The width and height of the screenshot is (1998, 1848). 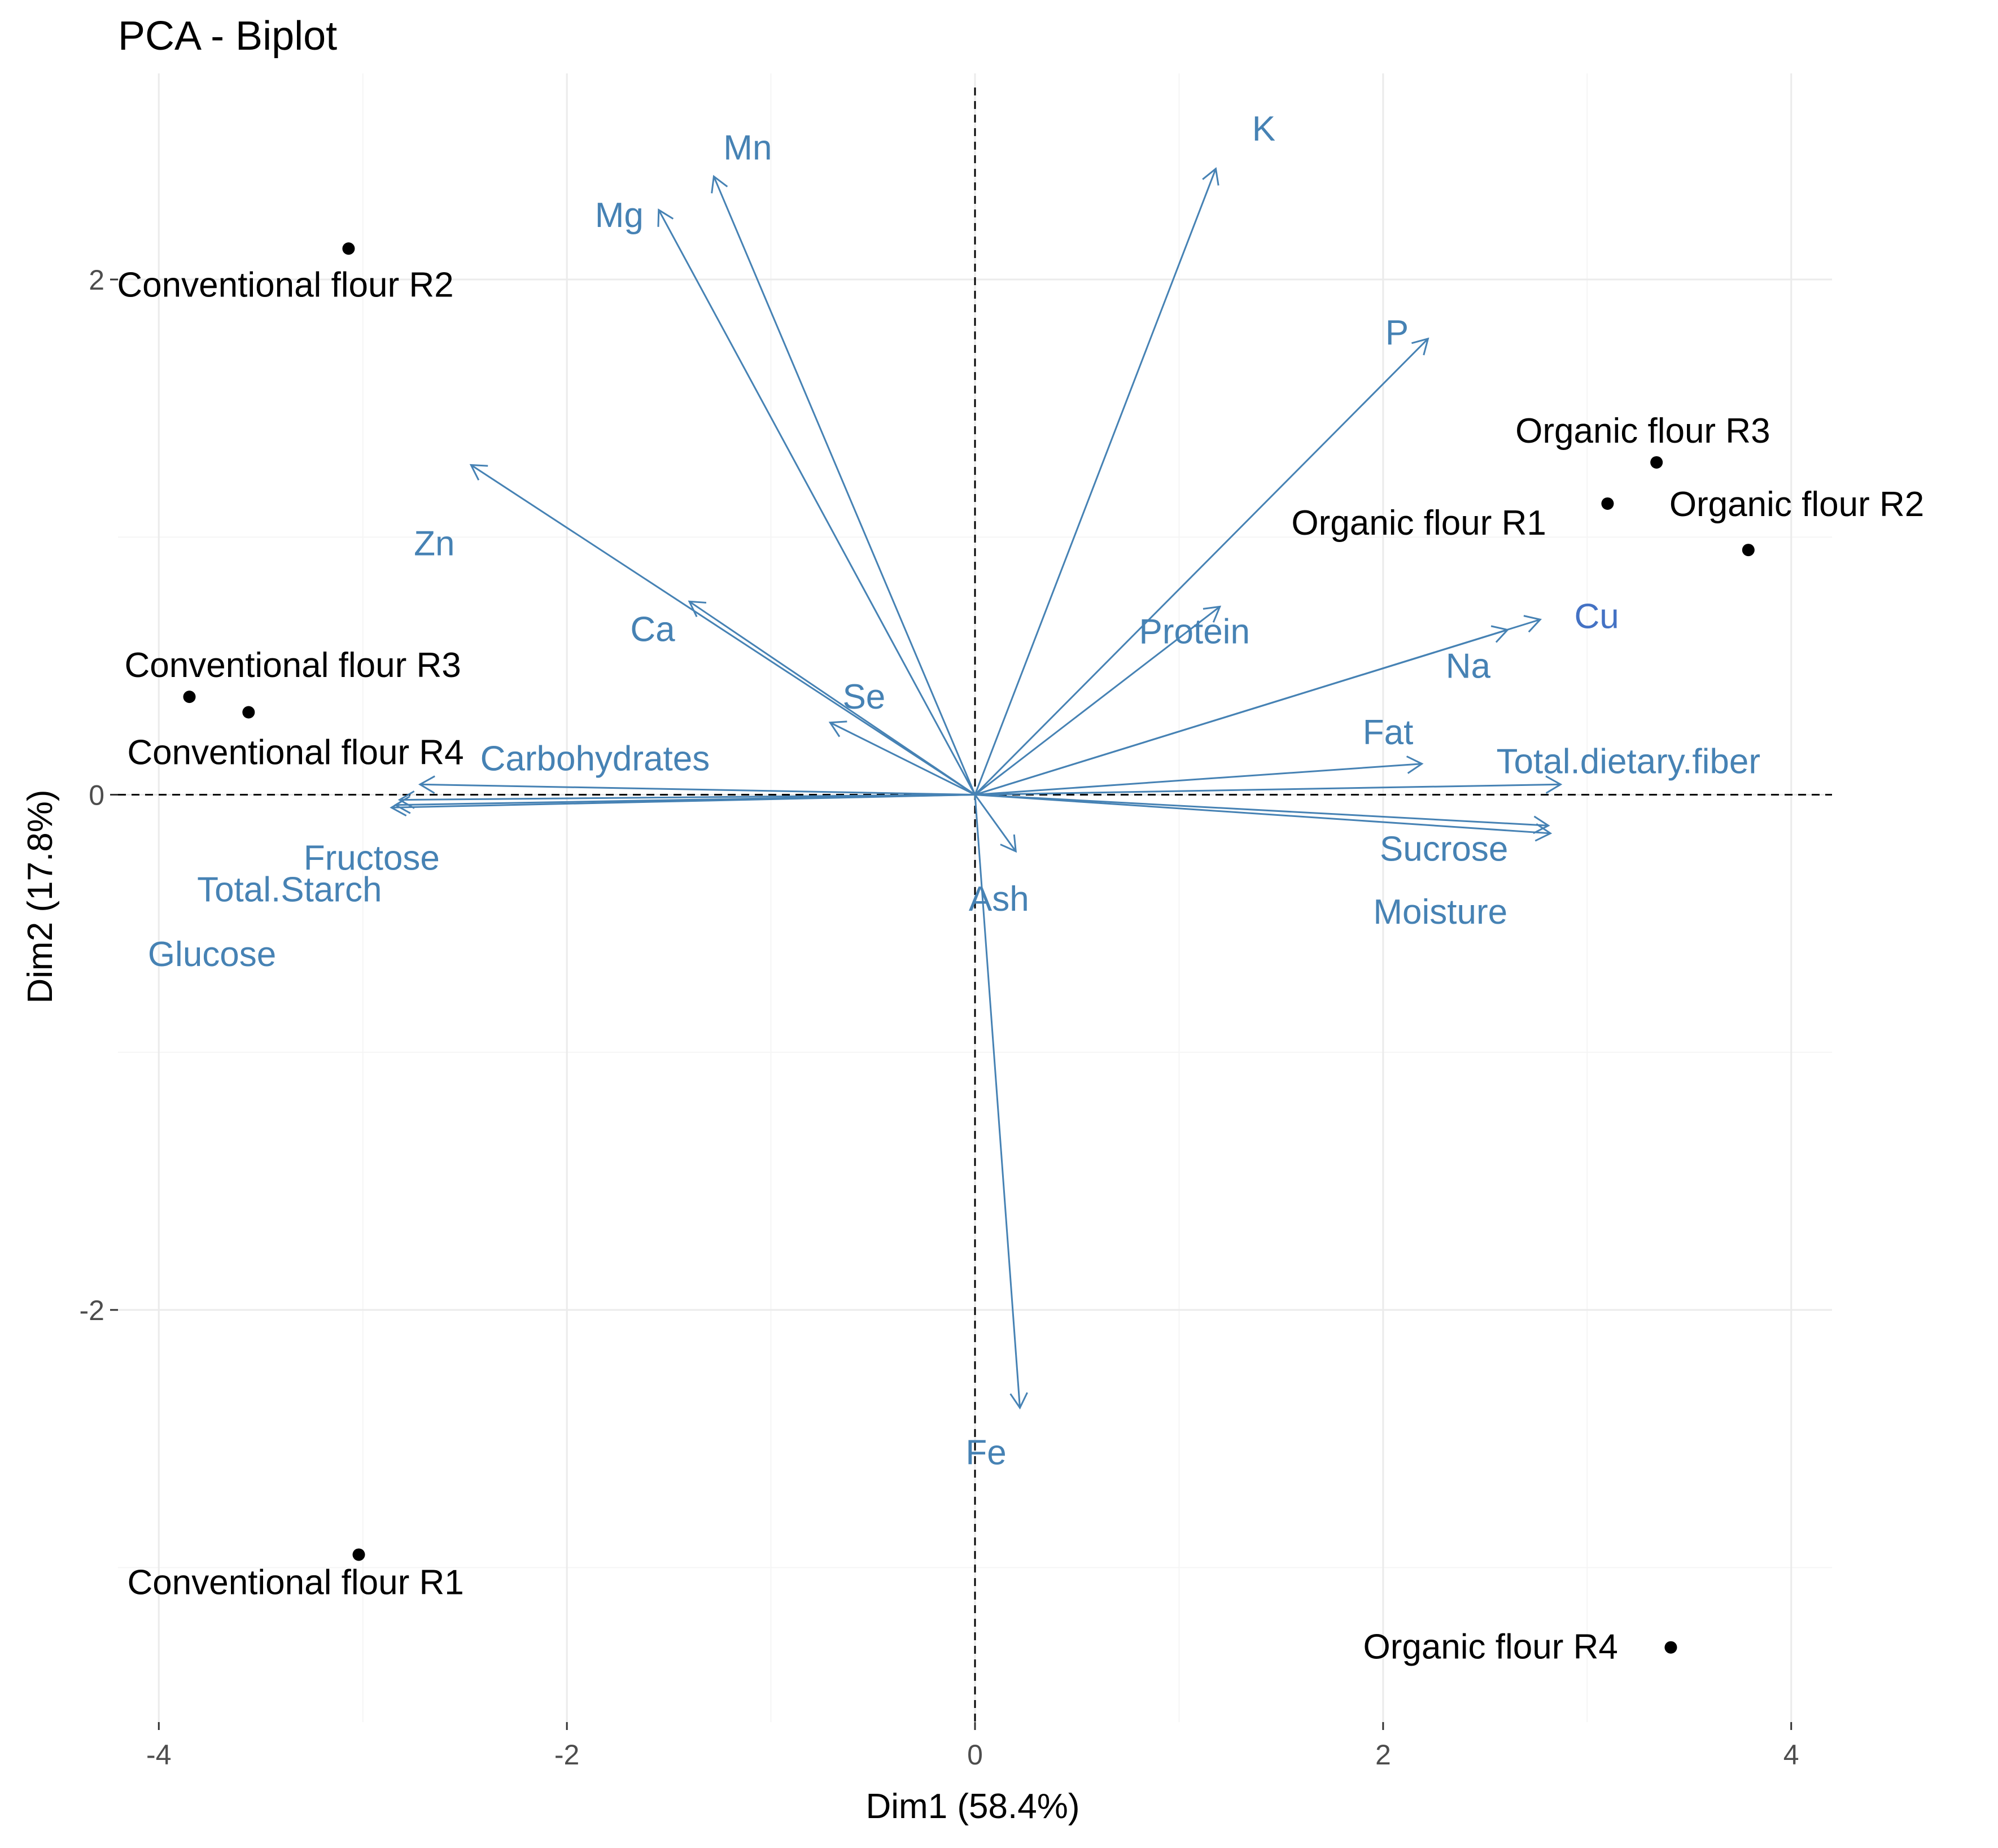 I want to click on variable-label: Ca, so click(x=652, y=629).